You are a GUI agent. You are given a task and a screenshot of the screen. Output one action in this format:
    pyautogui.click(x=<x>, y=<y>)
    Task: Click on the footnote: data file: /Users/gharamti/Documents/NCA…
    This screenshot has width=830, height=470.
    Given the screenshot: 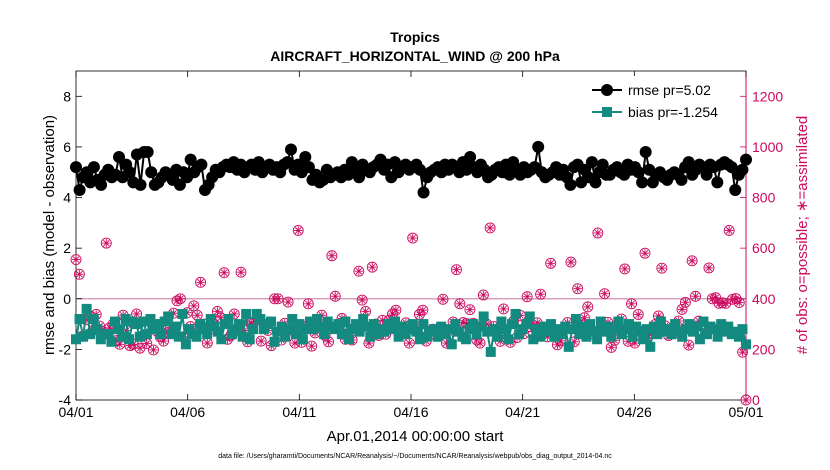 What is the action you would take?
    pyautogui.click(x=415, y=456)
    